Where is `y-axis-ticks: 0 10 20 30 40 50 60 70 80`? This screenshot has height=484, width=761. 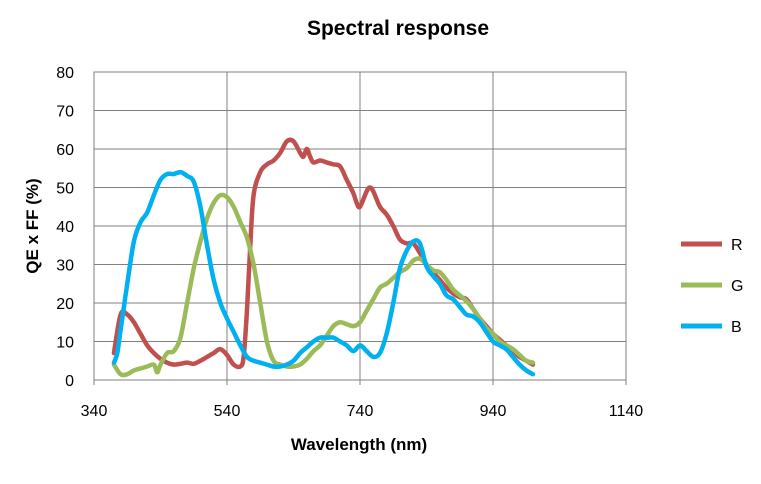 y-axis-ticks: 0 10 20 30 40 50 60 70 80 is located at coordinates (65, 227).